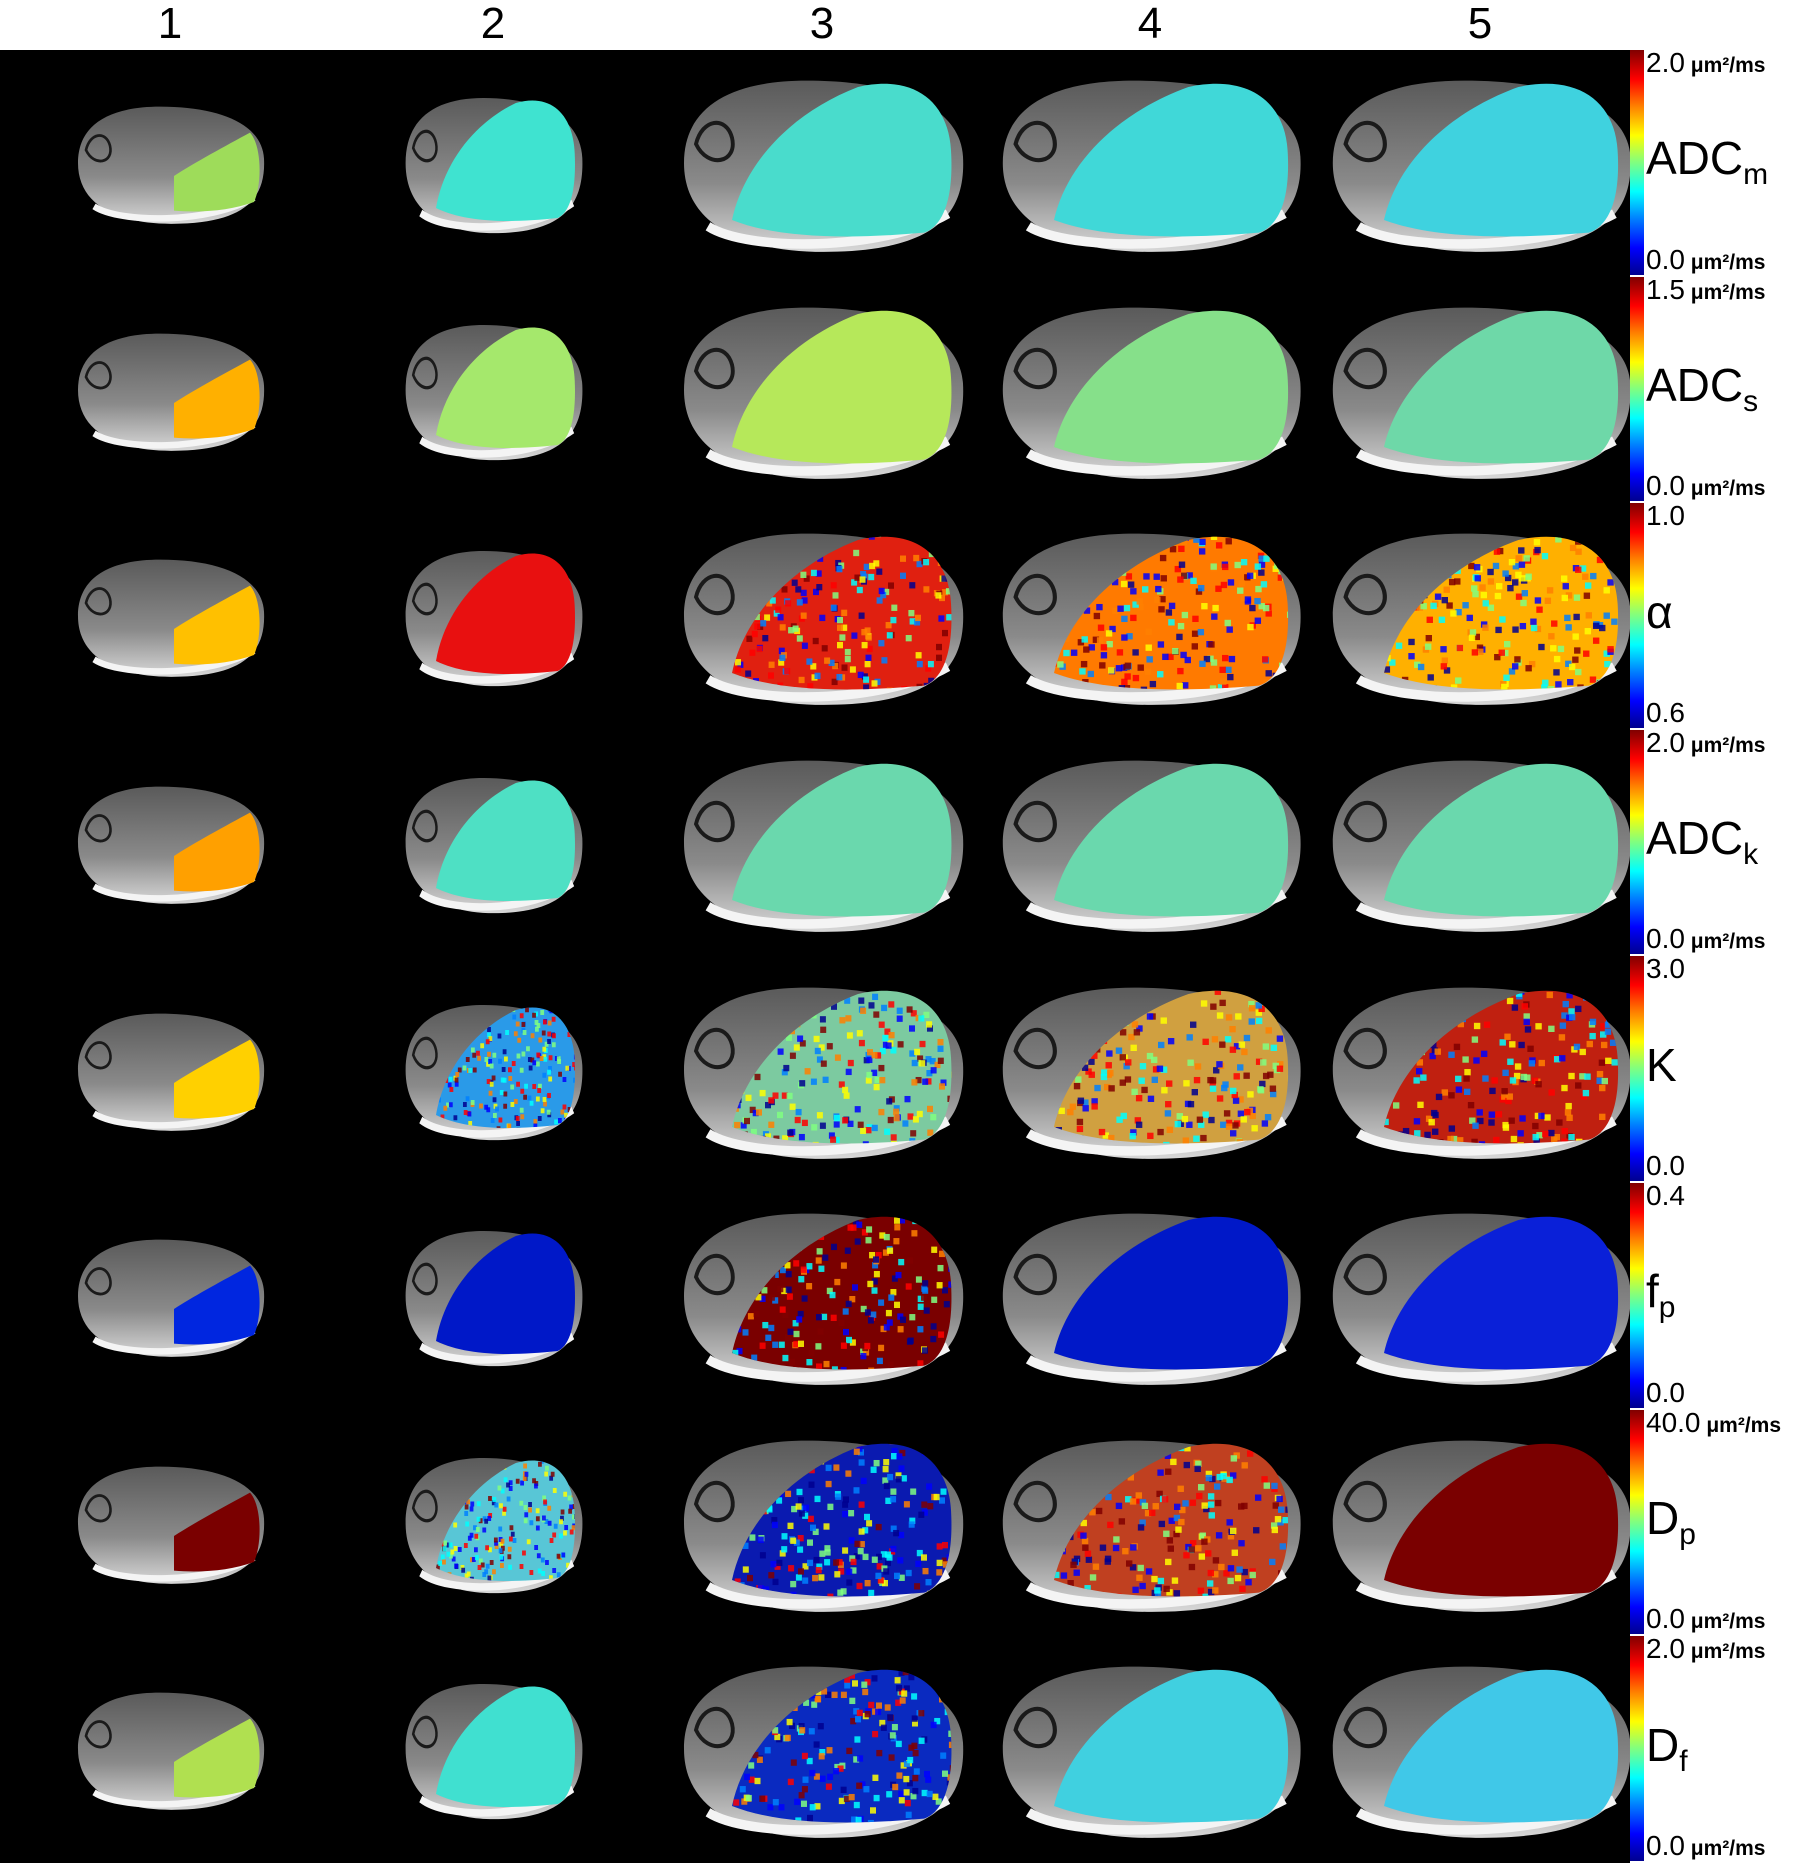 This screenshot has width=1811, height=1864. What do you see at coordinates (170, 390) in the screenshot?
I see `map-image-row2-col1` at bounding box center [170, 390].